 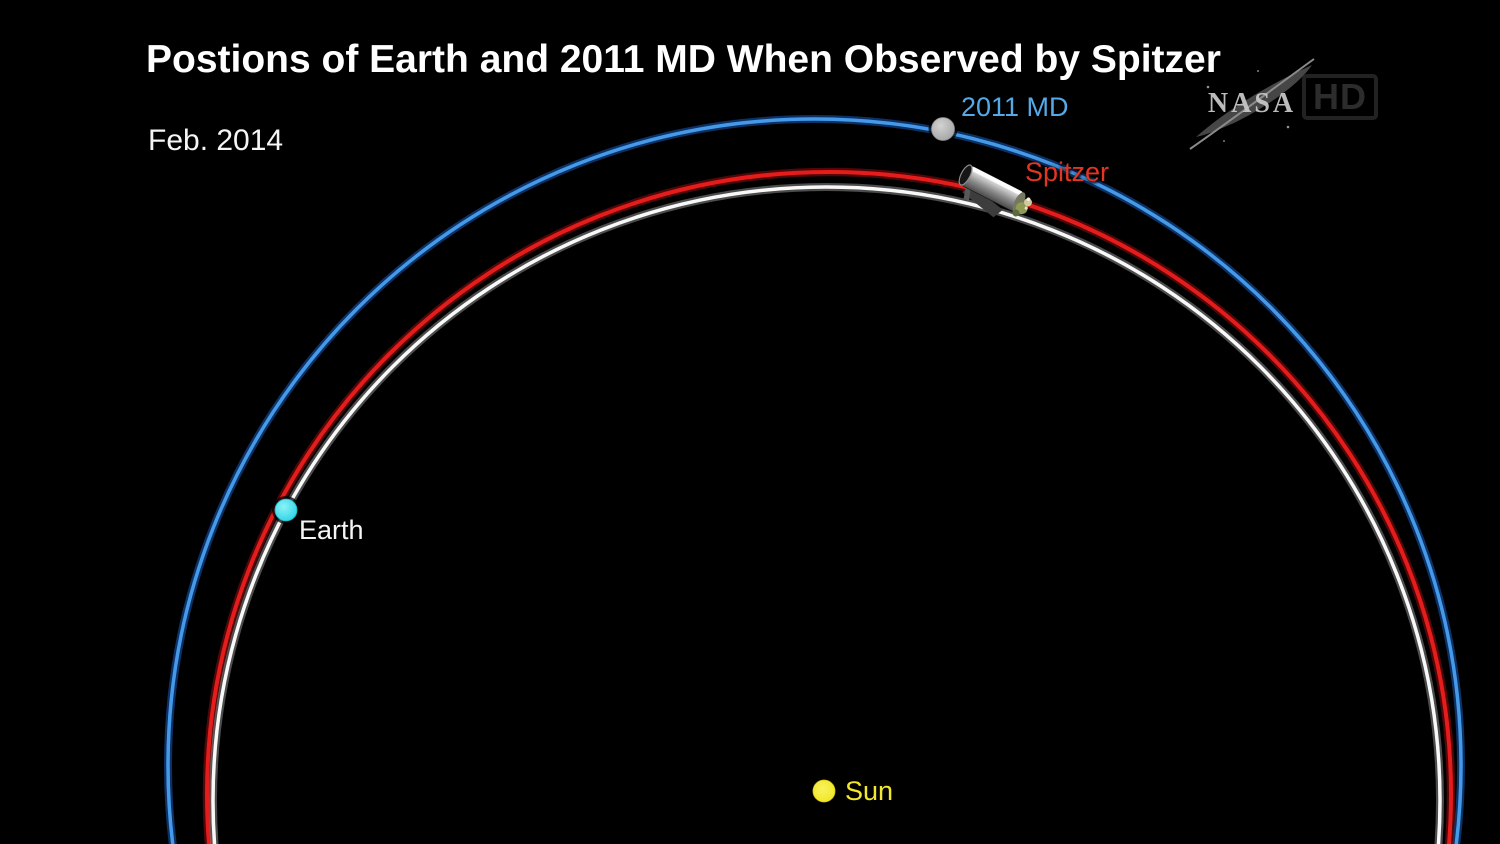 I want to click on nasa-logo-text: NASA, so click(x=1252, y=103).